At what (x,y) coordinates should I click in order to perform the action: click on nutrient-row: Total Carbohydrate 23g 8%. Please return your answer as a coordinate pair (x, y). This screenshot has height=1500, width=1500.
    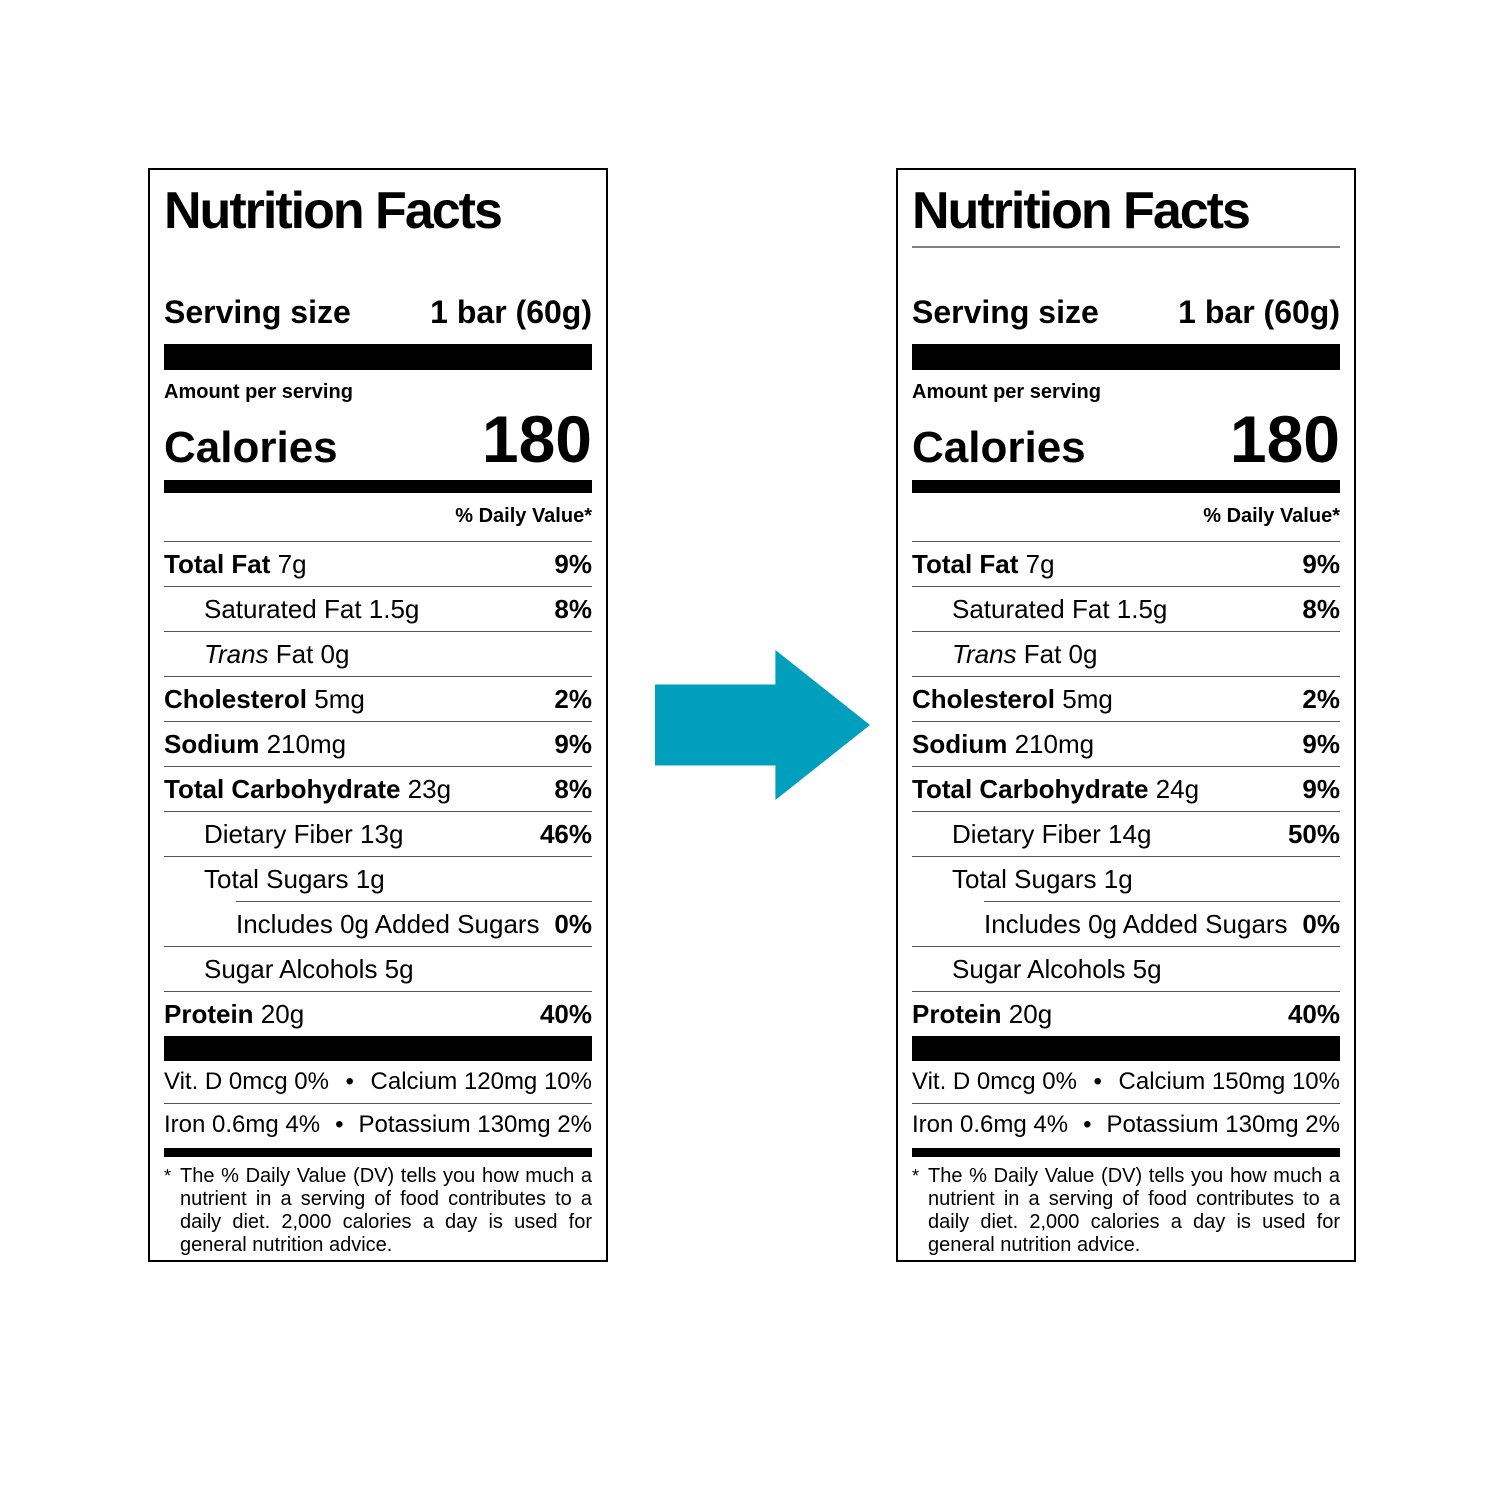
    Looking at the image, I should click on (378, 789).